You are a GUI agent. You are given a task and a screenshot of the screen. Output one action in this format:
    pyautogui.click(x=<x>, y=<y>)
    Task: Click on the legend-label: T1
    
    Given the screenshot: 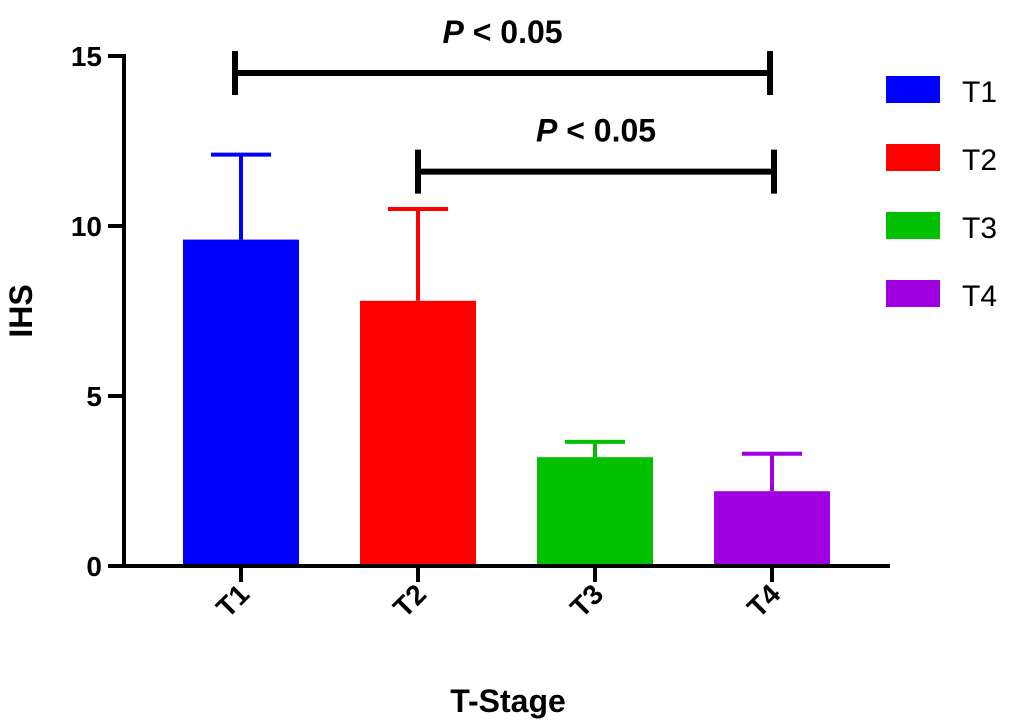 What is the action you would take?
    pyautogui.click(x=979, y=92)
    